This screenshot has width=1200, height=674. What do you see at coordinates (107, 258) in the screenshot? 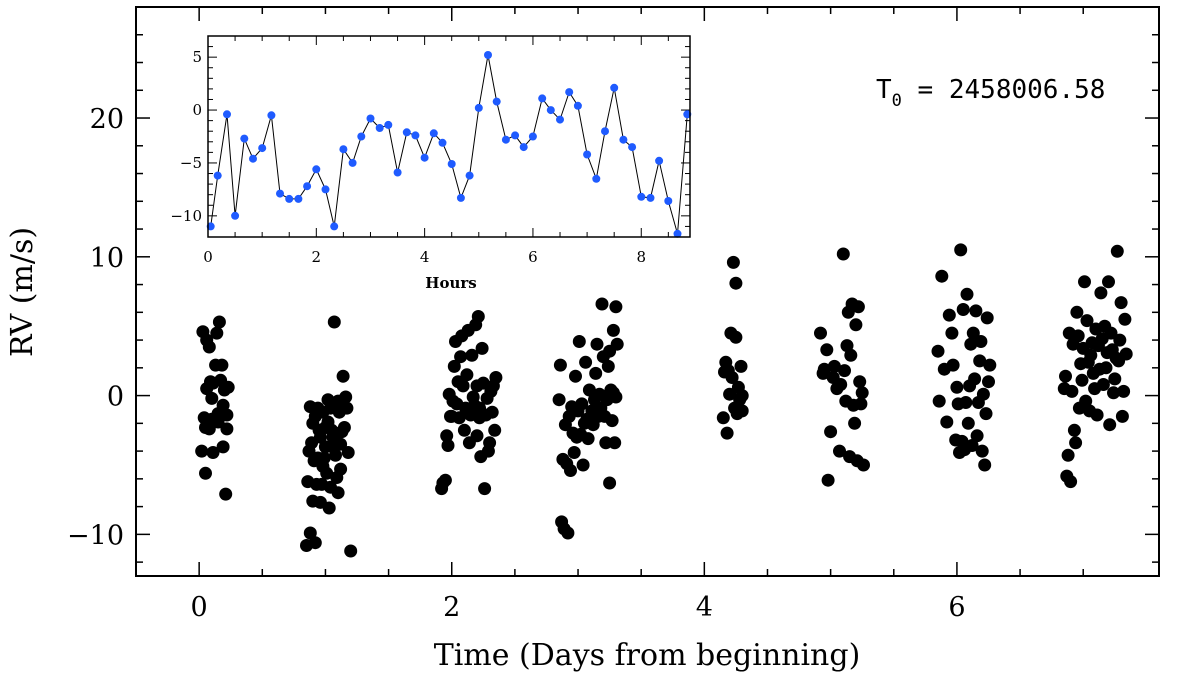
I see `y-tick-label: 10` at bounding box center [107, 258].